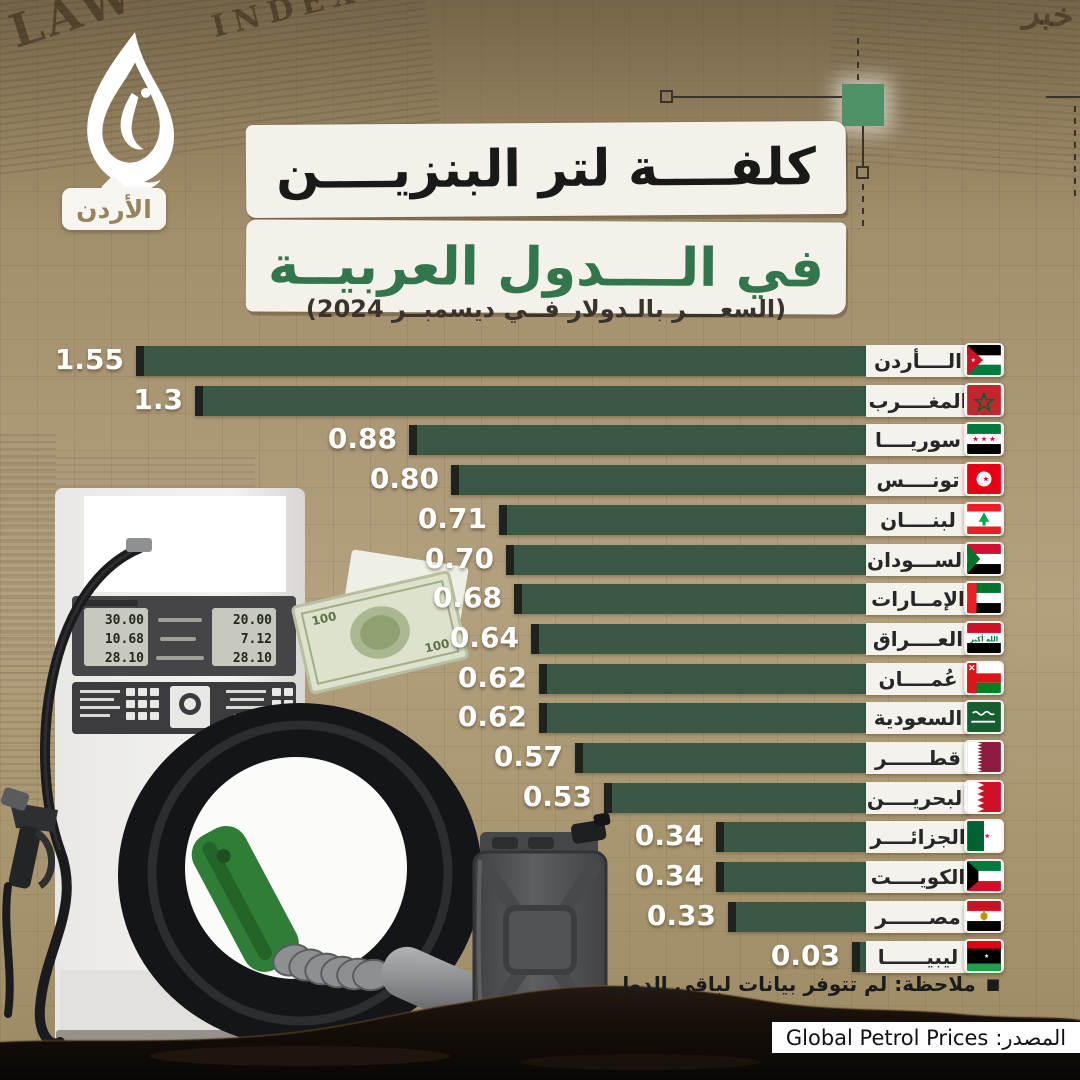  I want to click on svg-text: الله أكبر, so click(983, 638).